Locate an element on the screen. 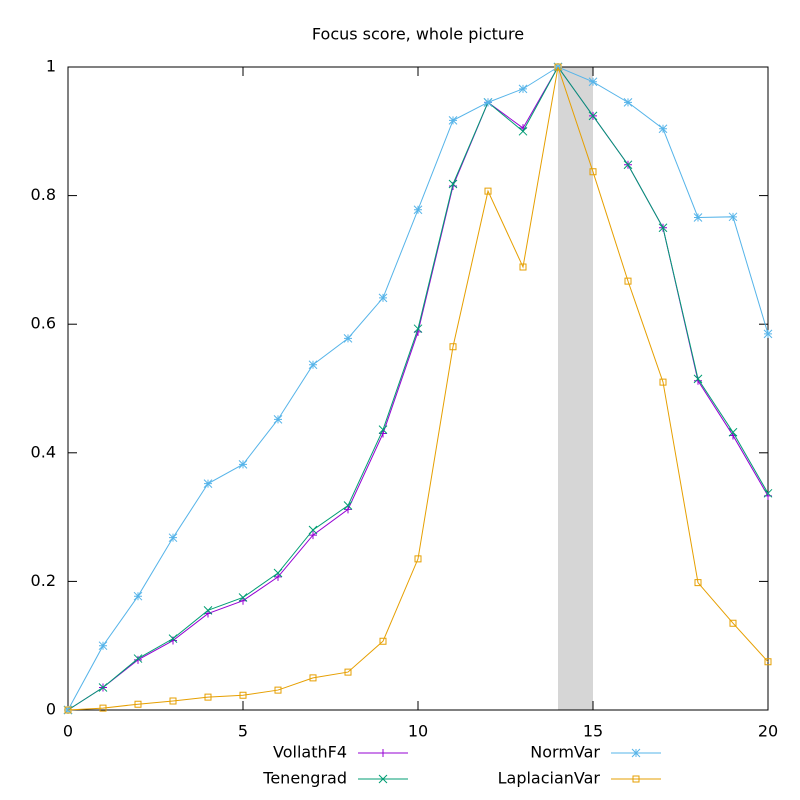 This screenshot has width=800, height=800. x-tick-label: 0 is located at coordinates (68, 731).